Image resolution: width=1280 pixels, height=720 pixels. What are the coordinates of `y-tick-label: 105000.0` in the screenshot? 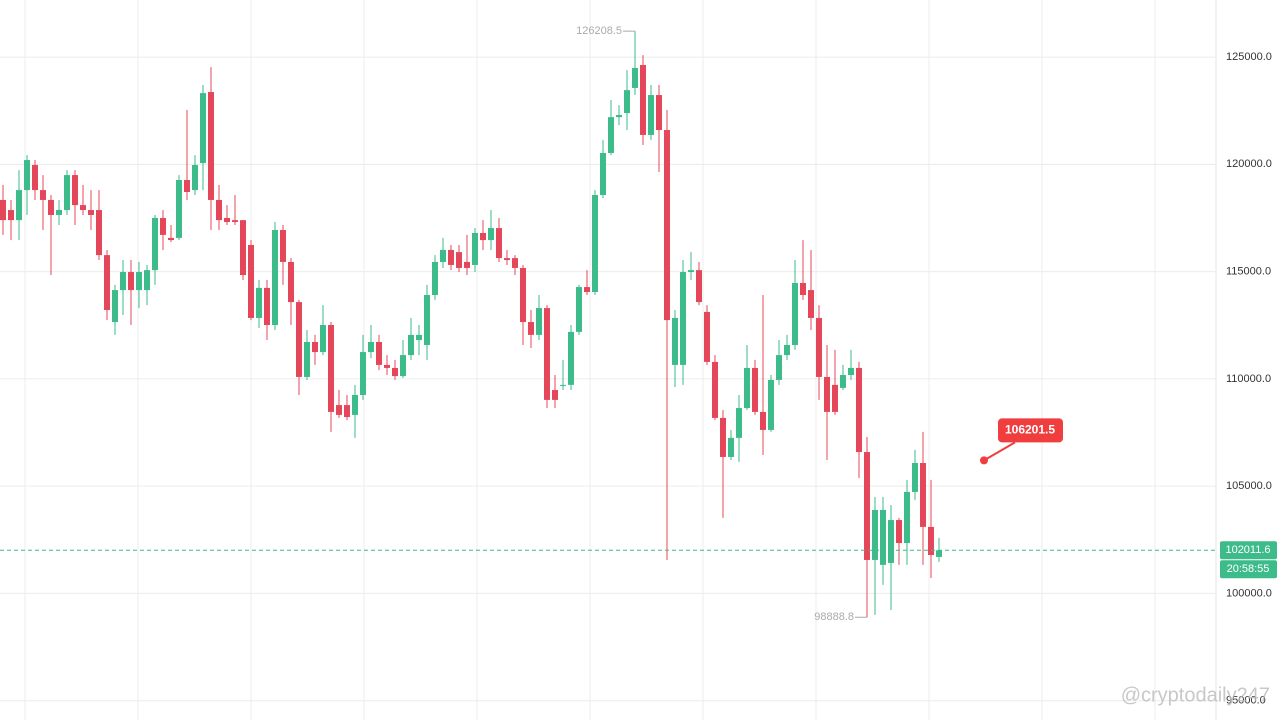 It's located at (1249, 486).